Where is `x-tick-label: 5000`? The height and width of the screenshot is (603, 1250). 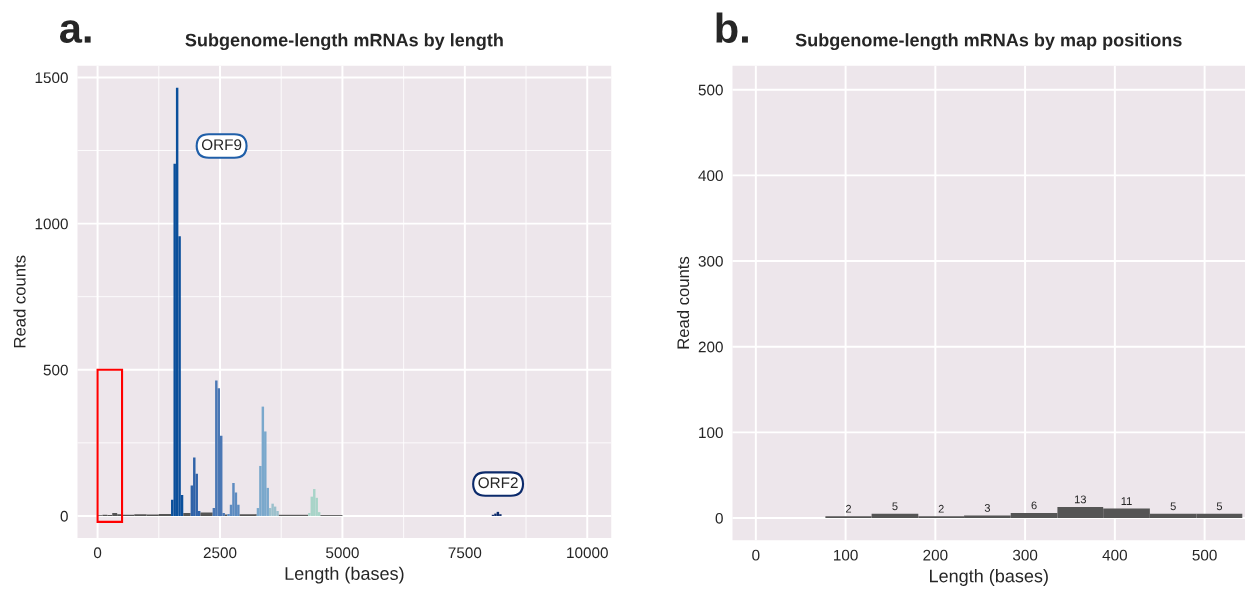
x-tick-label: 5000 is located at coordinates (342, 553).